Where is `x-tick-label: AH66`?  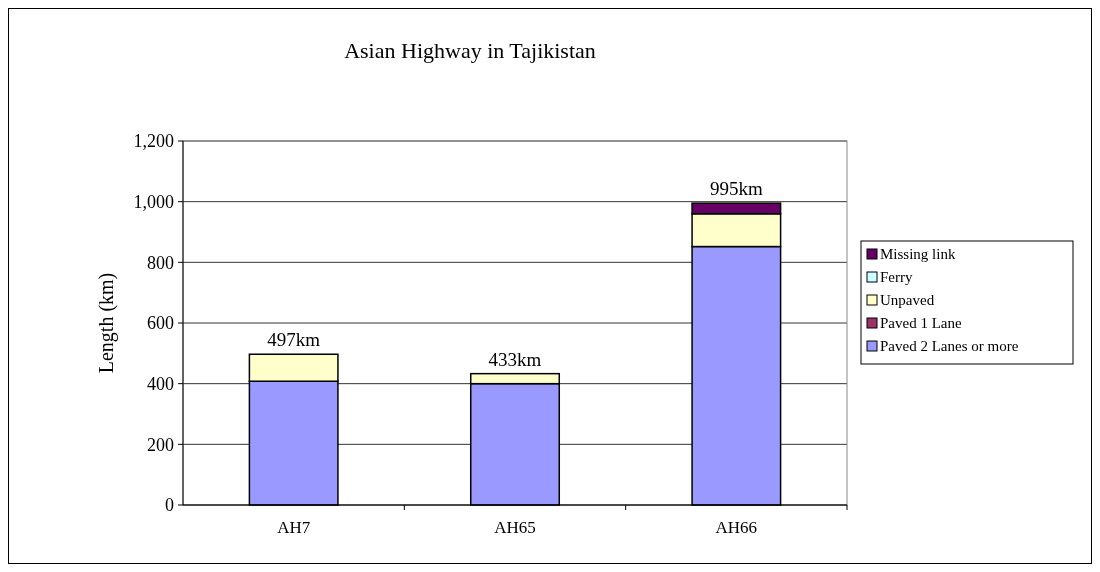
x-tick-label: AH66 is located at coordinates (736, 527).